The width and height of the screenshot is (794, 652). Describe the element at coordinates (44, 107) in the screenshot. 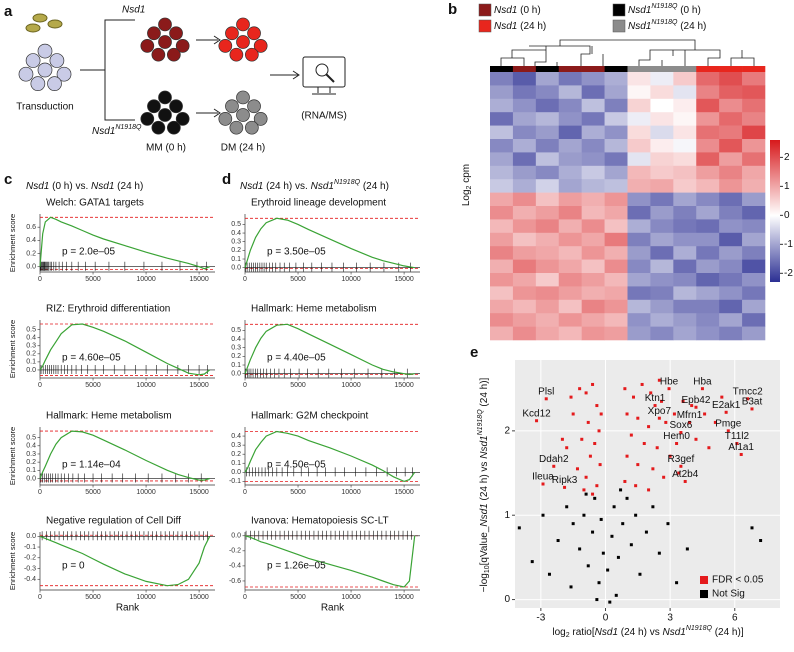

I see `diagram-label: Transduction` at that location.